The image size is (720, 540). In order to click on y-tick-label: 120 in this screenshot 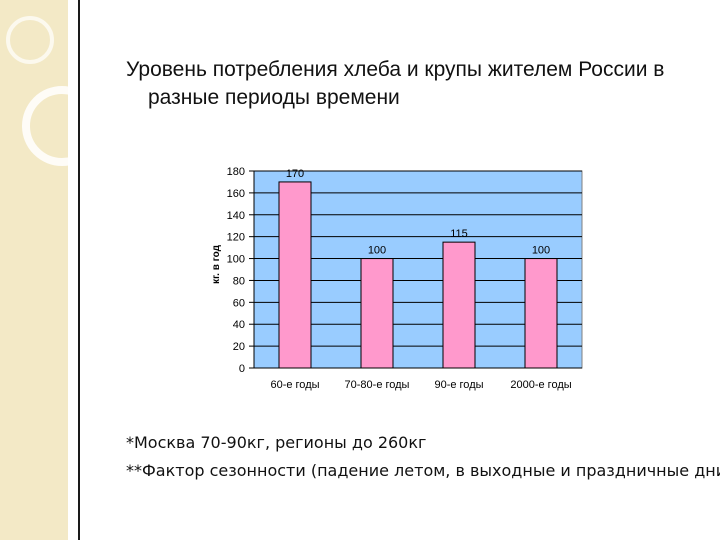, I will do `click(236, 238)`.